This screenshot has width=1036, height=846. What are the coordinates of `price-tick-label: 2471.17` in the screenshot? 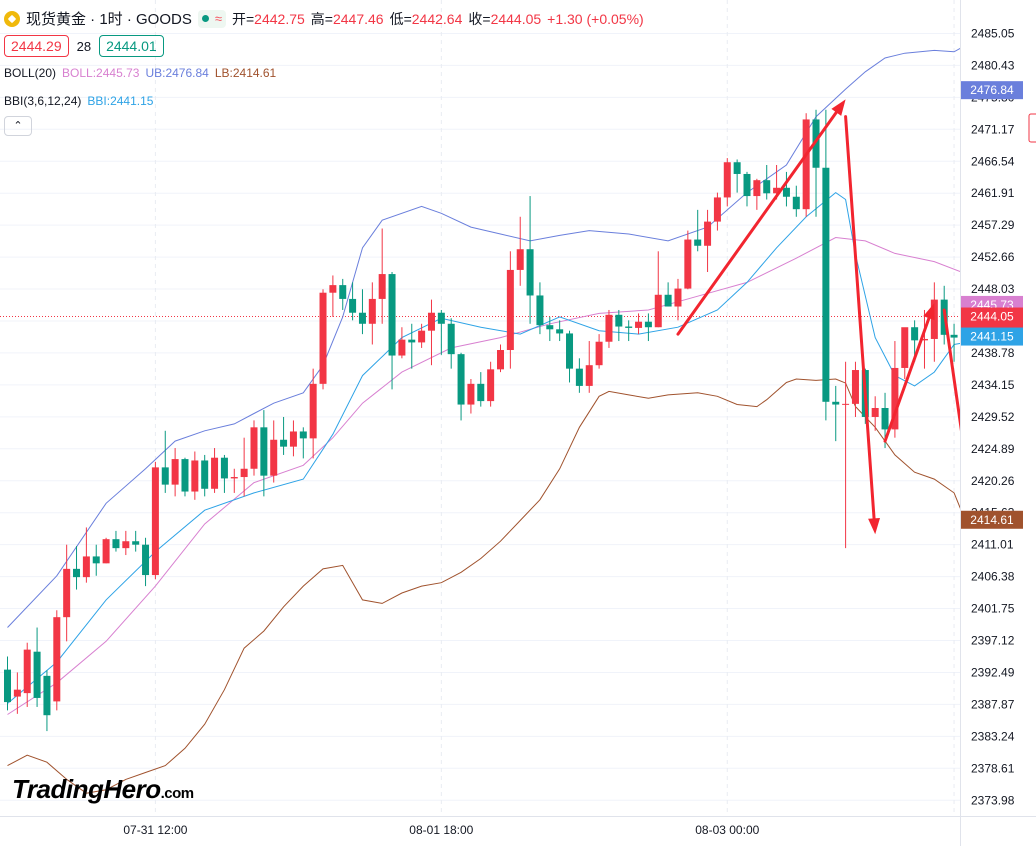 It's located at (993, 129).